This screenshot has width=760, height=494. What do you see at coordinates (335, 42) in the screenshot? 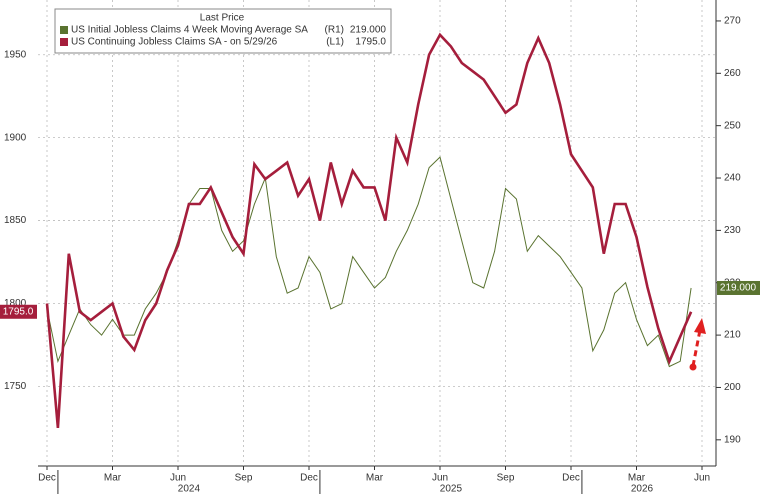
I see `legend-axis-tag: (L1)` at bounding box center [335, 42].